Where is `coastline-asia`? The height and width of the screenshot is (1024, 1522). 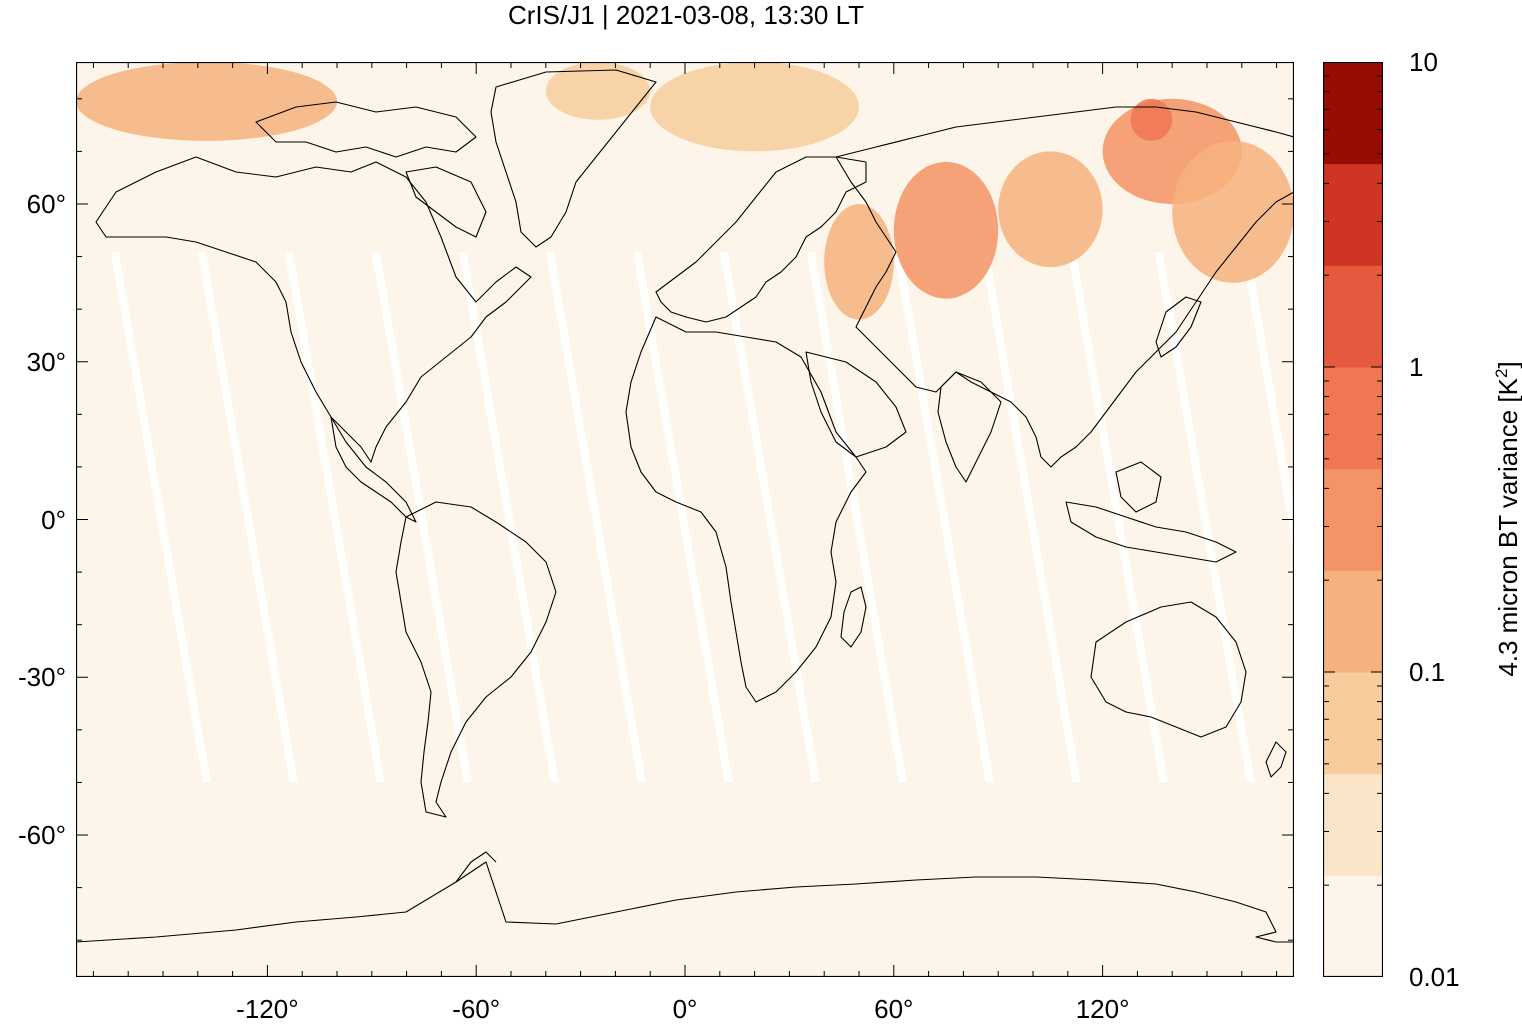 coastline-asia is located at coordinates (1064, 287).